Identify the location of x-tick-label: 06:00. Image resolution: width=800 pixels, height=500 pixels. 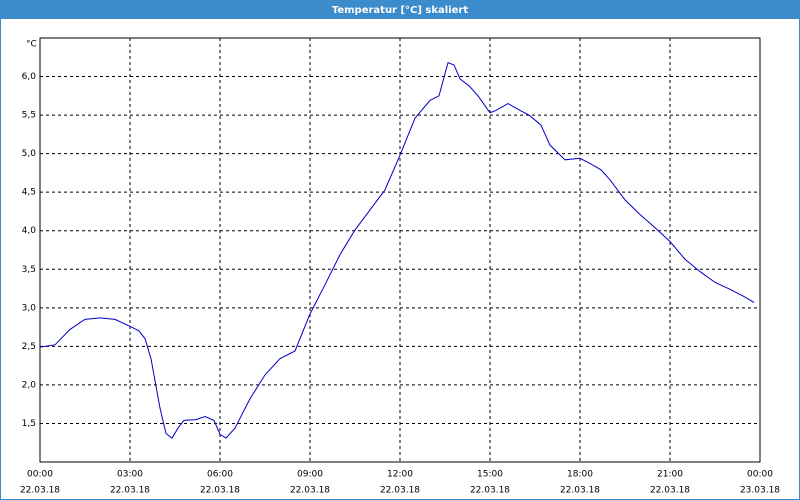
(220, 475).